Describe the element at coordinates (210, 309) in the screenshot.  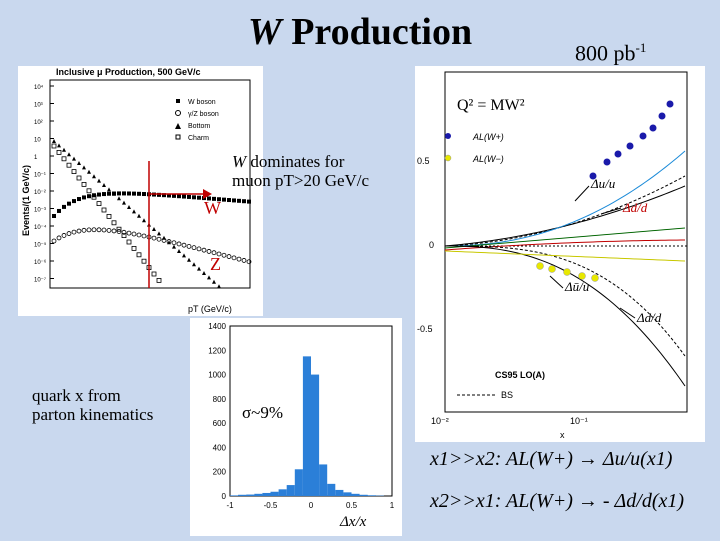
I see `plot1-xlabel: pT (GeV/c)` at that location.